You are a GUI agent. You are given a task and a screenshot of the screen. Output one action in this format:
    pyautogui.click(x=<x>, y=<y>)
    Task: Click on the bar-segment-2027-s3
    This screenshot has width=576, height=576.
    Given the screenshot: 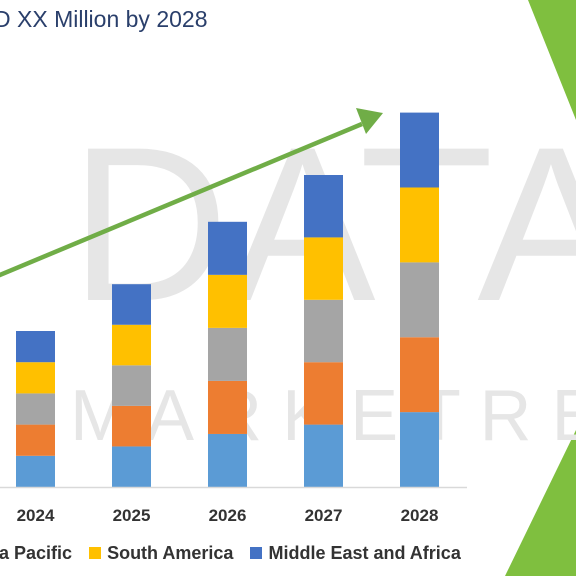 What is the action you would take?
    pyautogui.click(x=323, y=268)
    